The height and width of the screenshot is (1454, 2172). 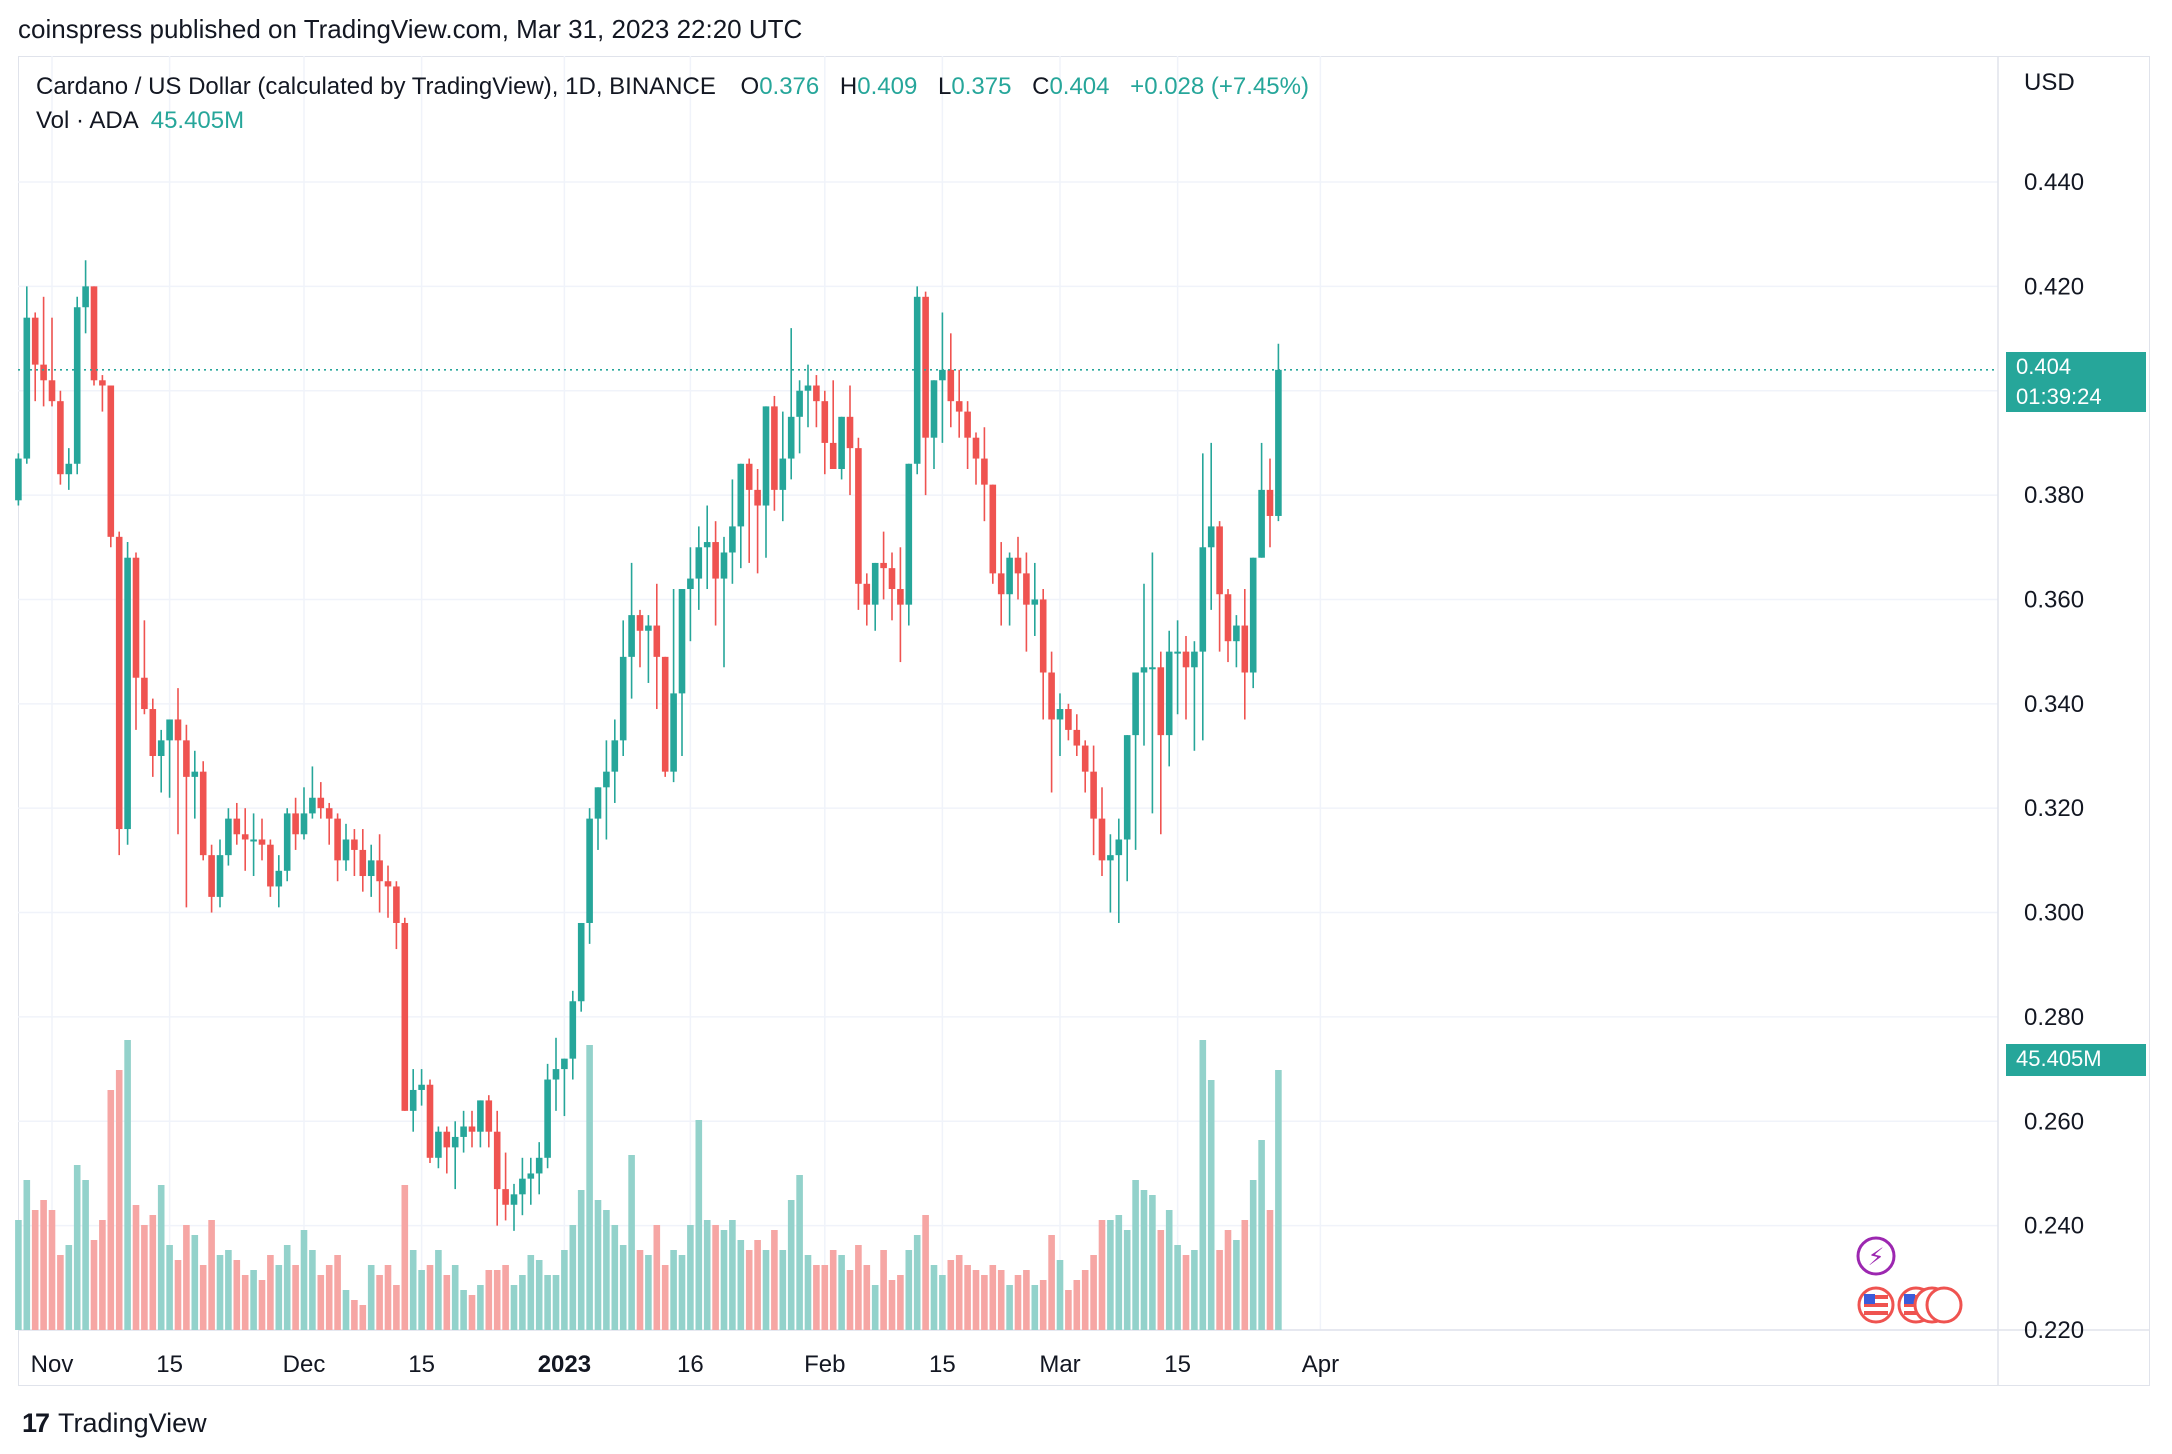 I want to click on volume-label: Vol · ADA, so click(x=87, y=120).